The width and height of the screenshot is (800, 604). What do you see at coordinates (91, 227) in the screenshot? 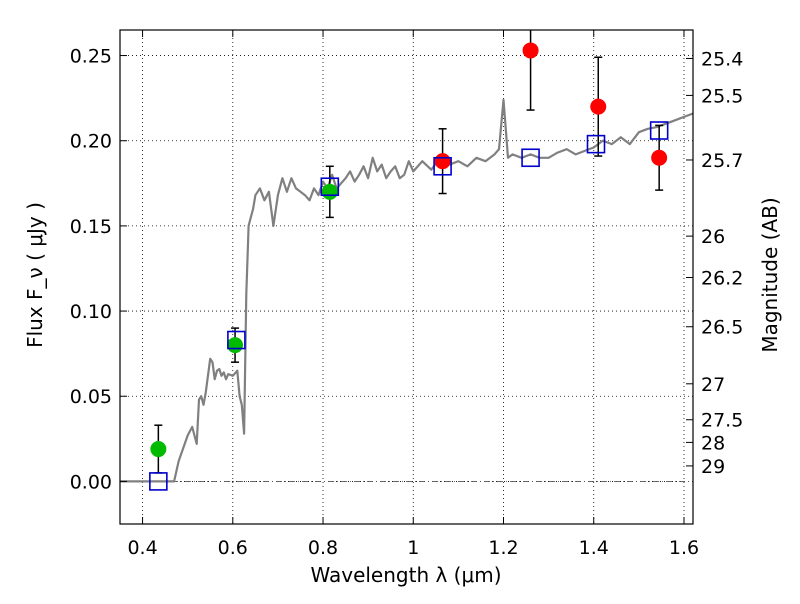
I see `y-tick-label: 0.15` at bounding box center [91, 227].